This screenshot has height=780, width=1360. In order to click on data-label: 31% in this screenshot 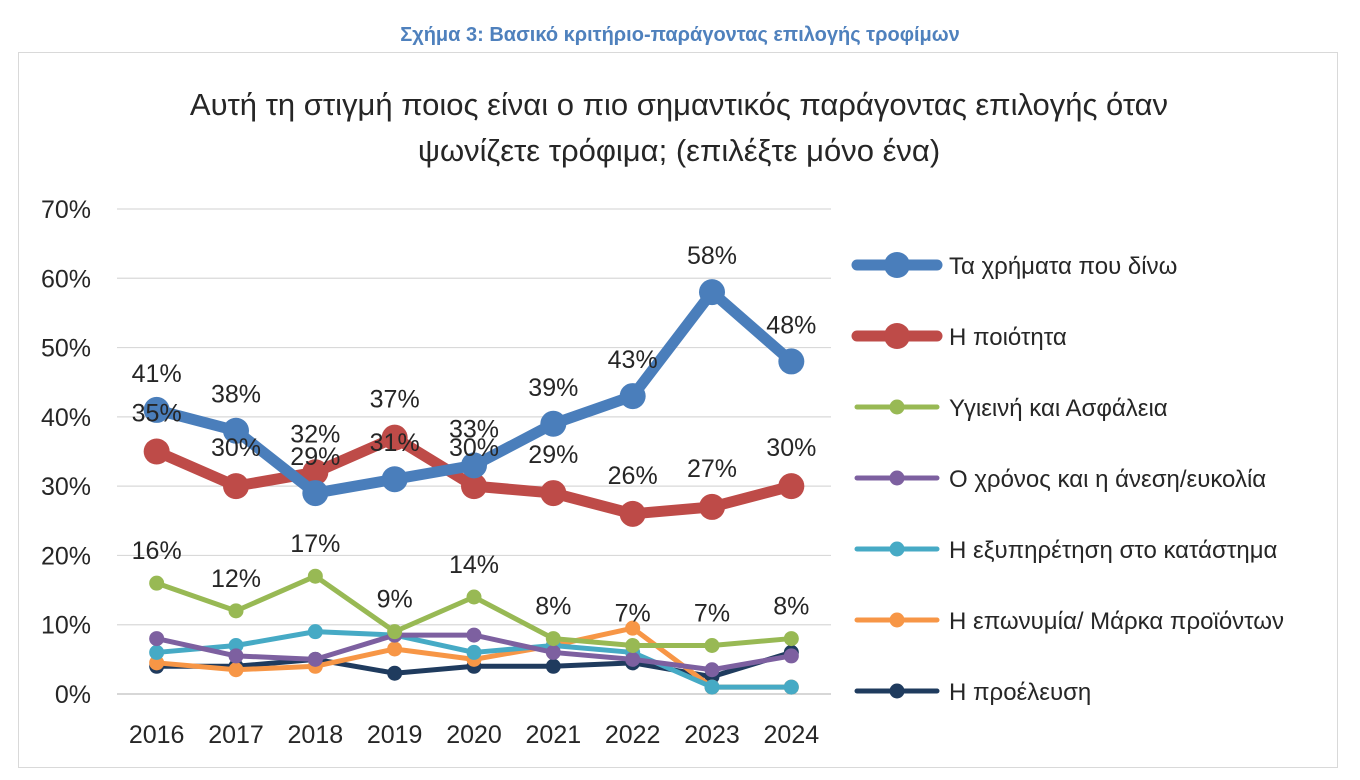, I will do `click(395, 443)`.